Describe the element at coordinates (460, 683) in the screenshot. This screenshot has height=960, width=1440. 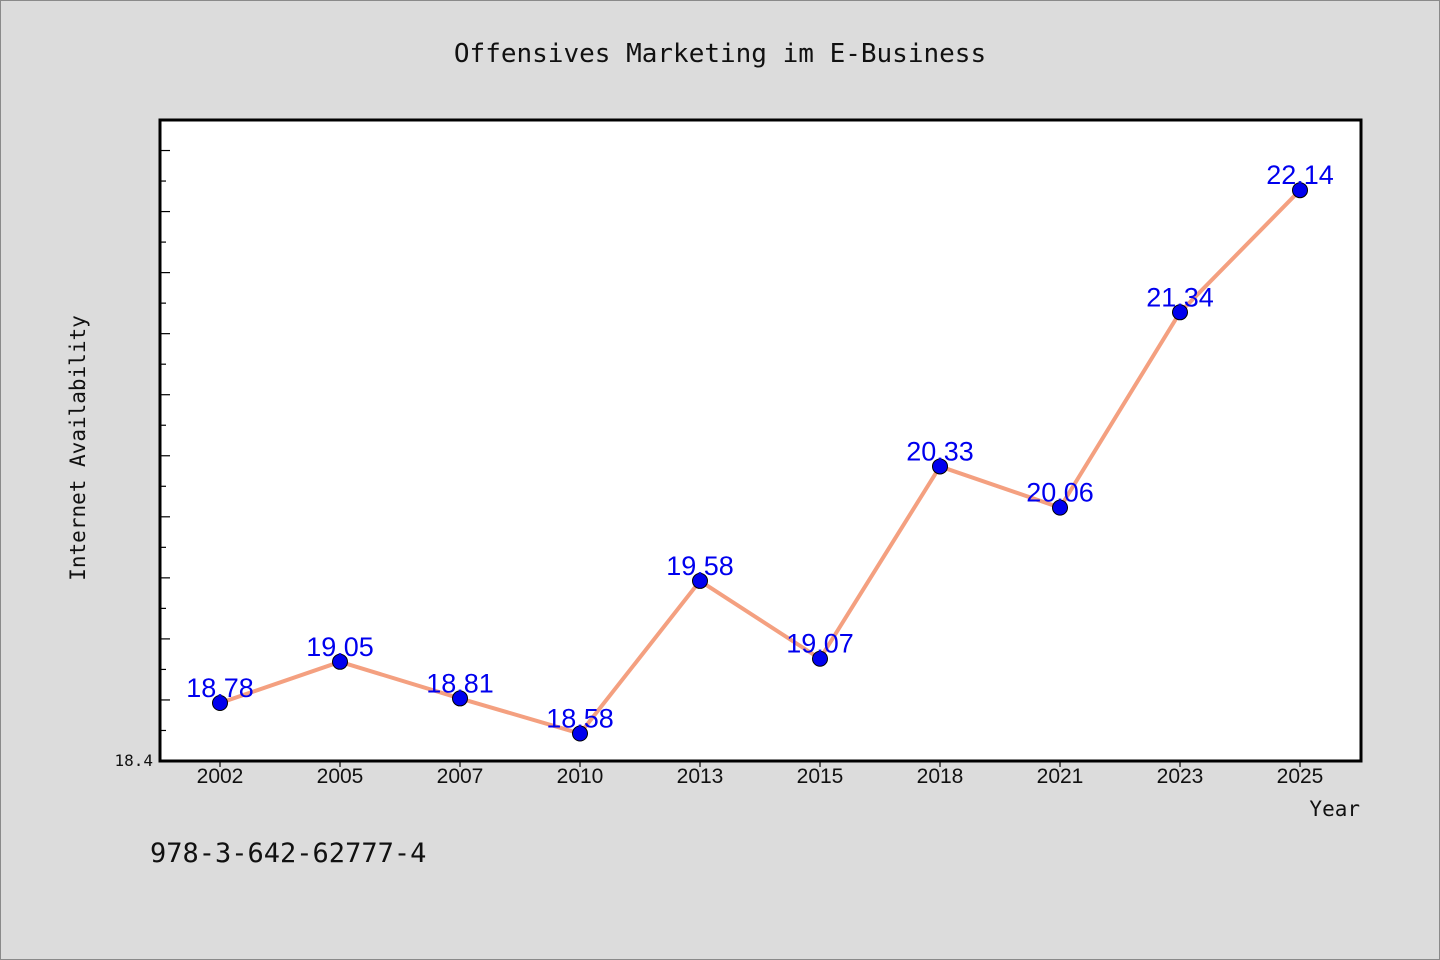
I see `data-label: 18.81` at that location.